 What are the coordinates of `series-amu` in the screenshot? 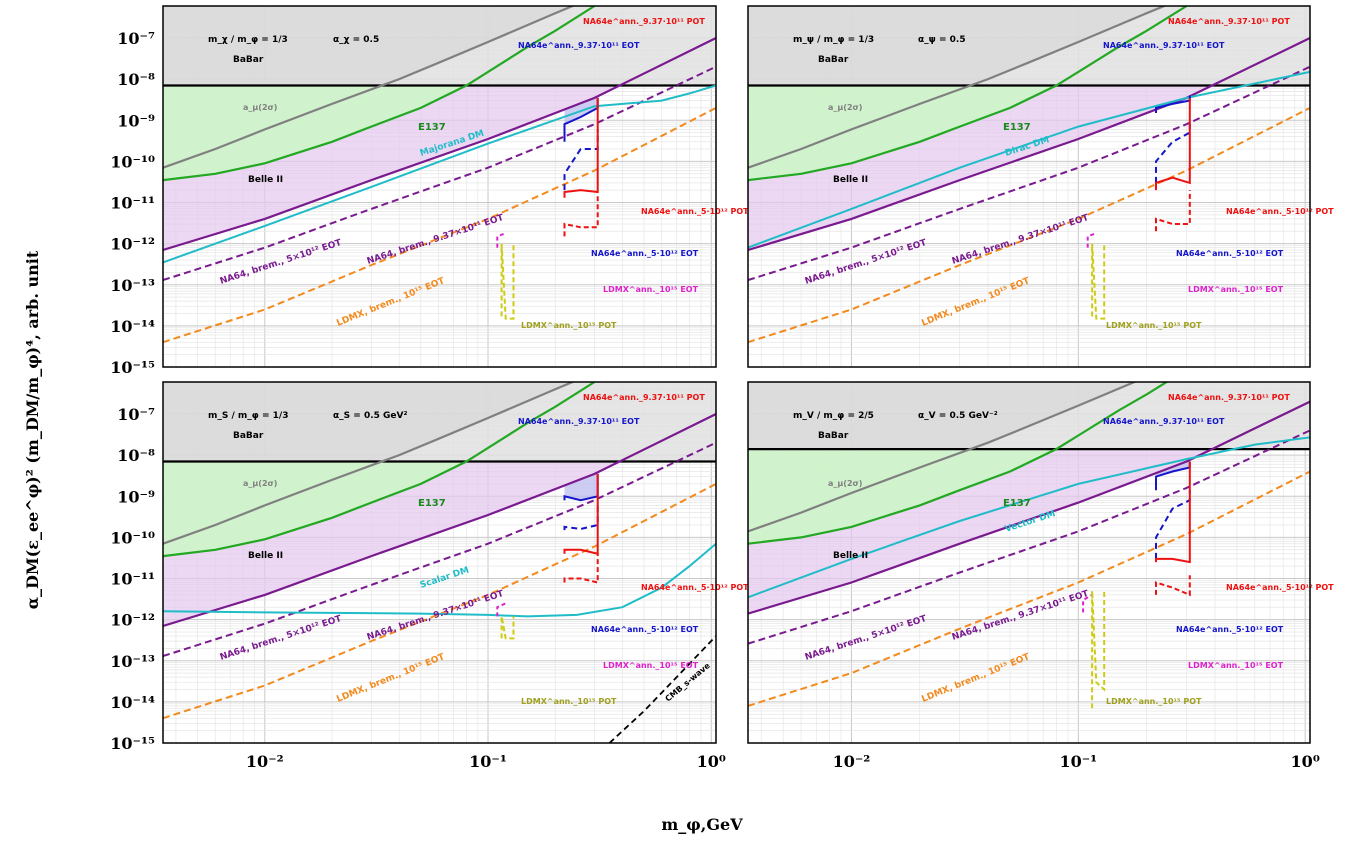 It's located at (369, 463).